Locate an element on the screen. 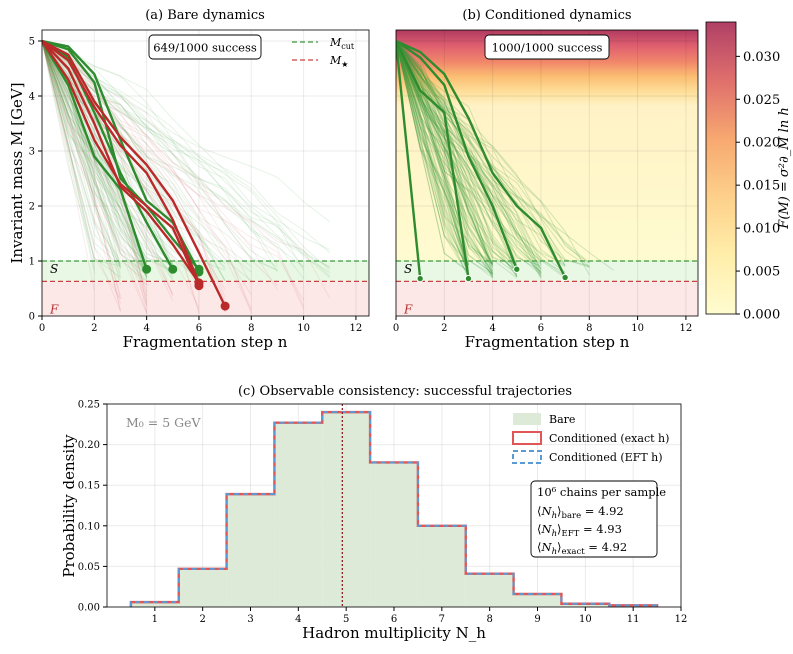  panel-a-legend: Mcut M★ is located at coordinates (323, 52).